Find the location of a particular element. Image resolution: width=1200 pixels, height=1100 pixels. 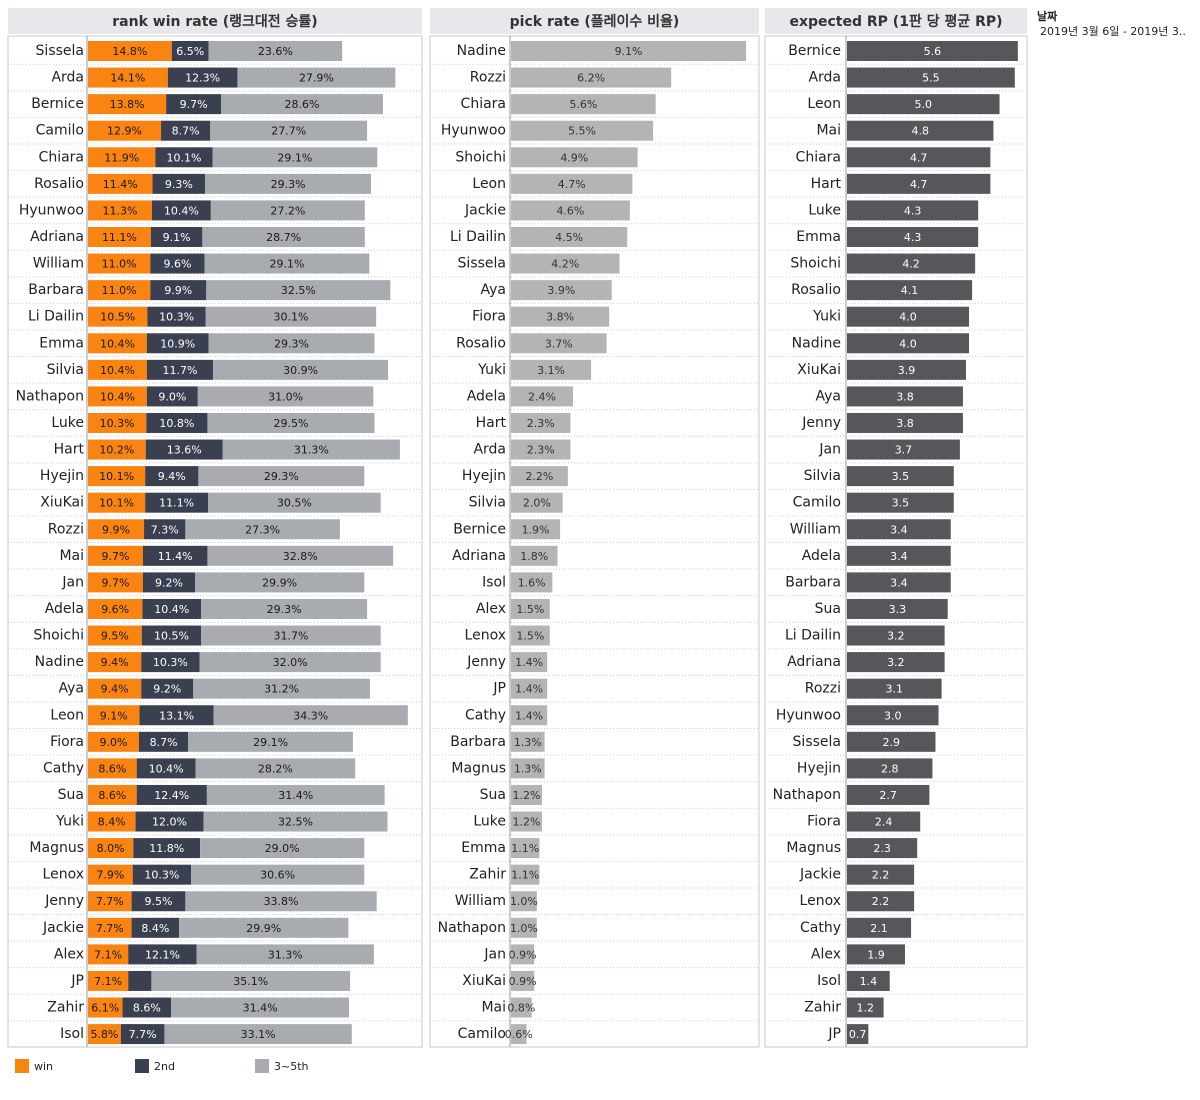

value-label: 1.2% is located at coordinates (527, 795).